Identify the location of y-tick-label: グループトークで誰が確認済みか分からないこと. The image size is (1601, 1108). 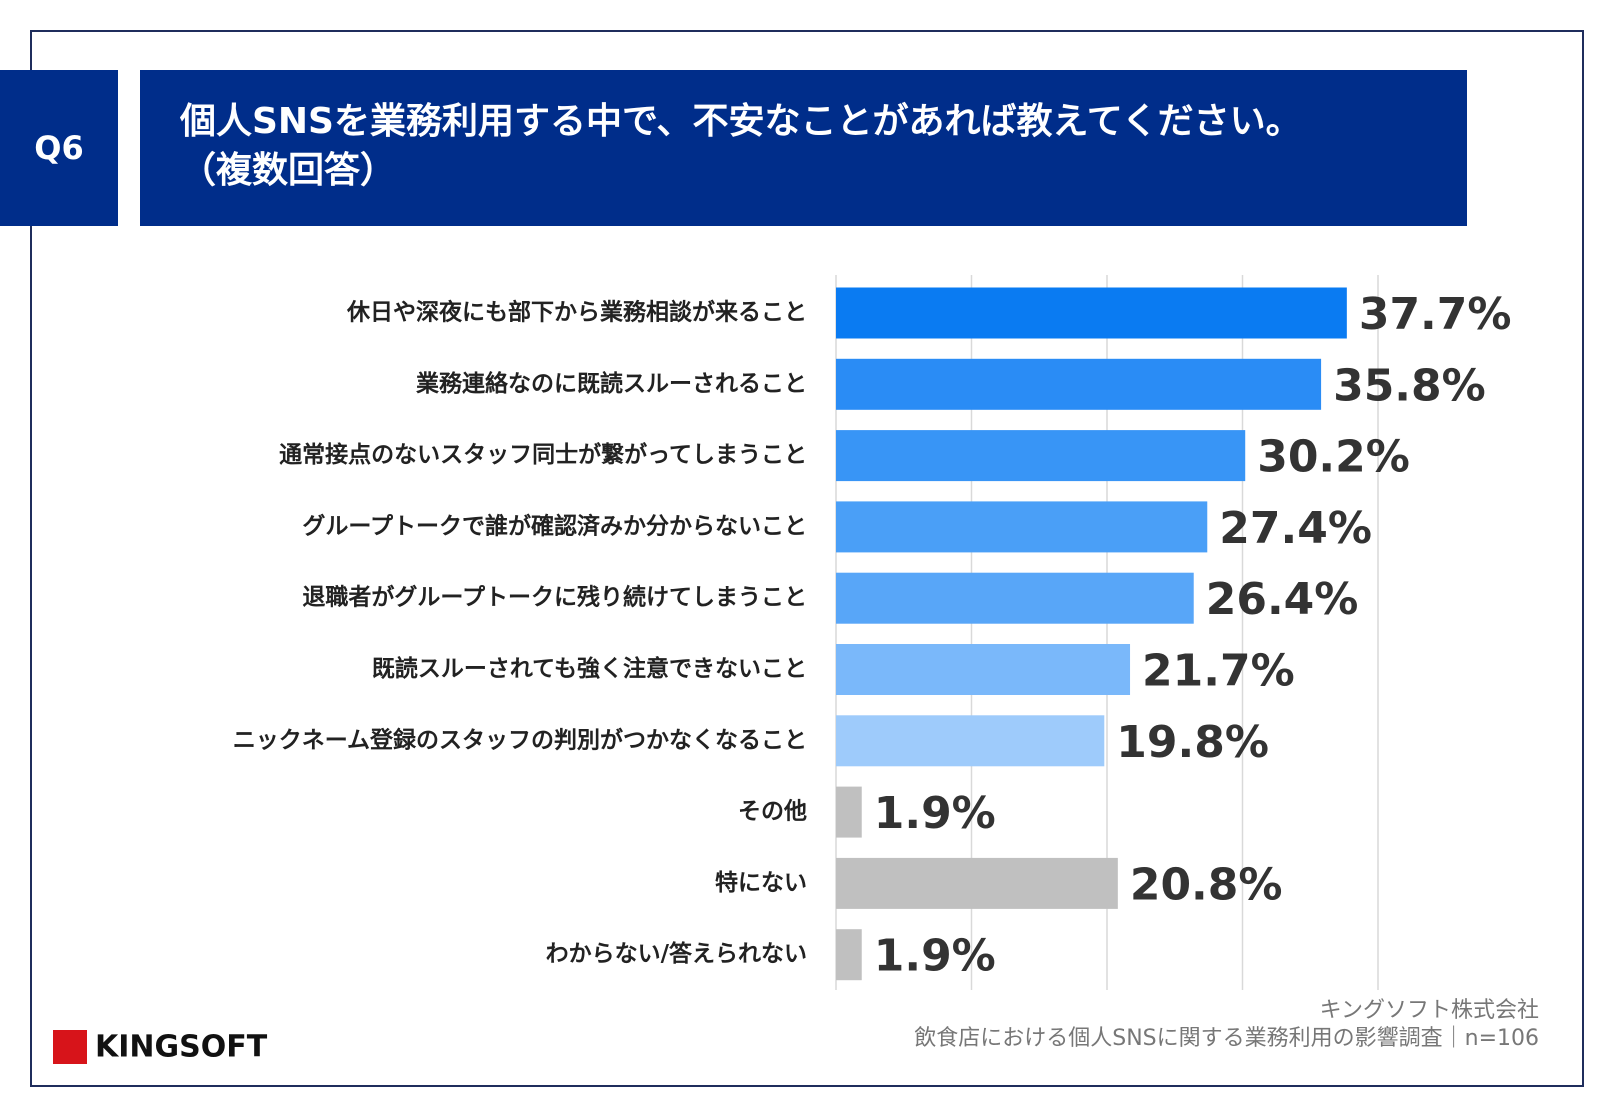
(554, 525).